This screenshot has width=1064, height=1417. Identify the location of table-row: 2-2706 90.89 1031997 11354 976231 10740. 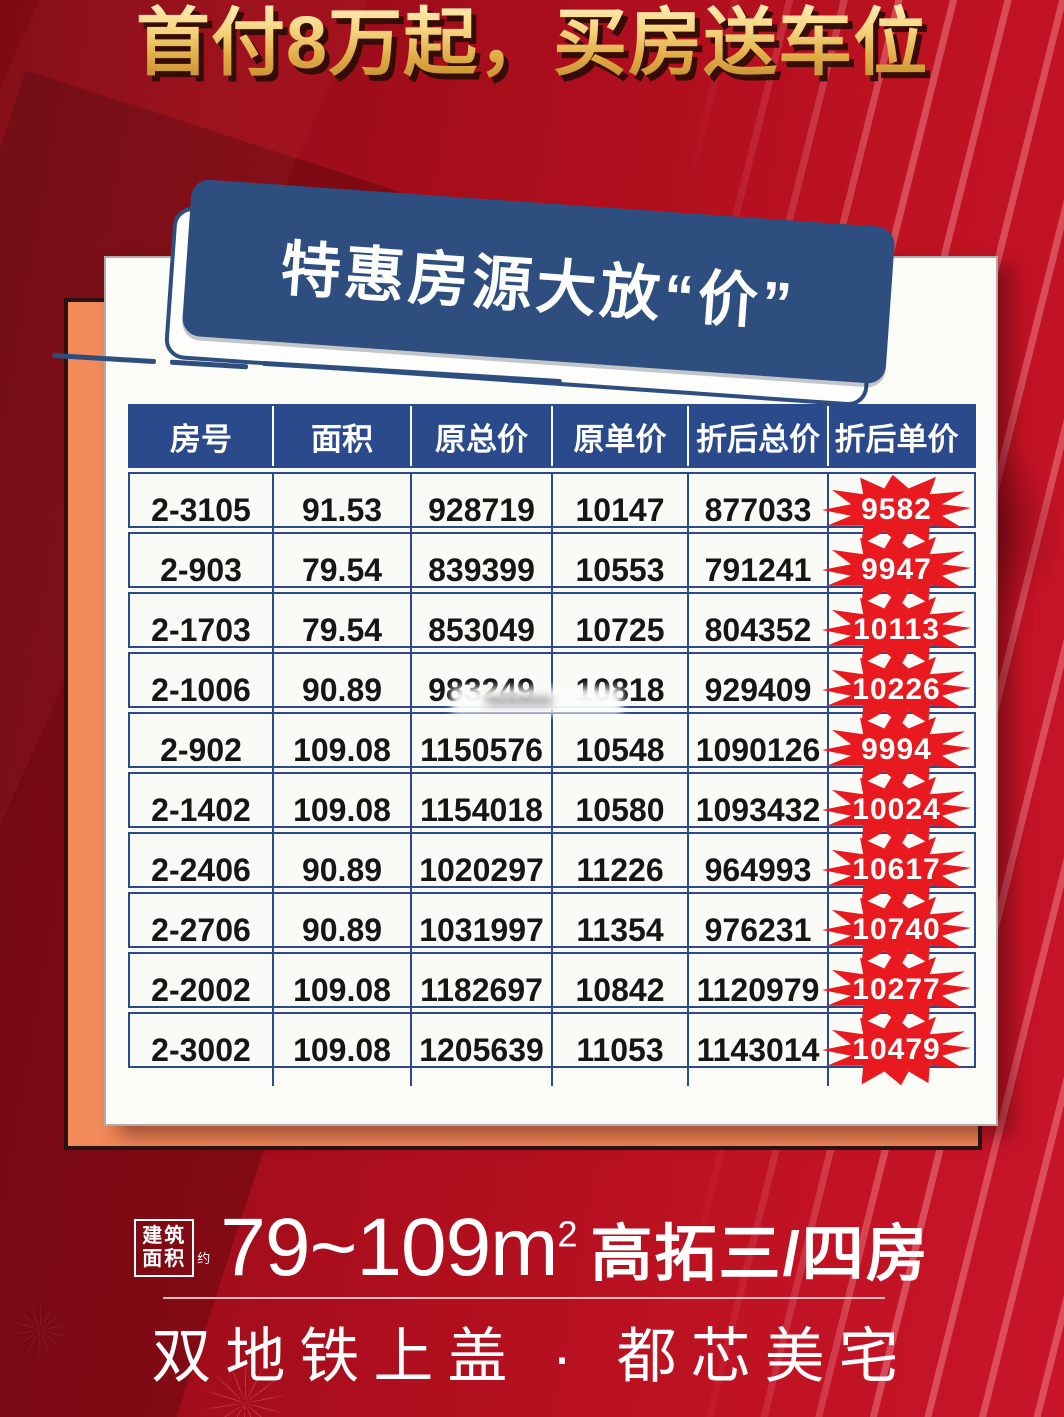
(552, 929).